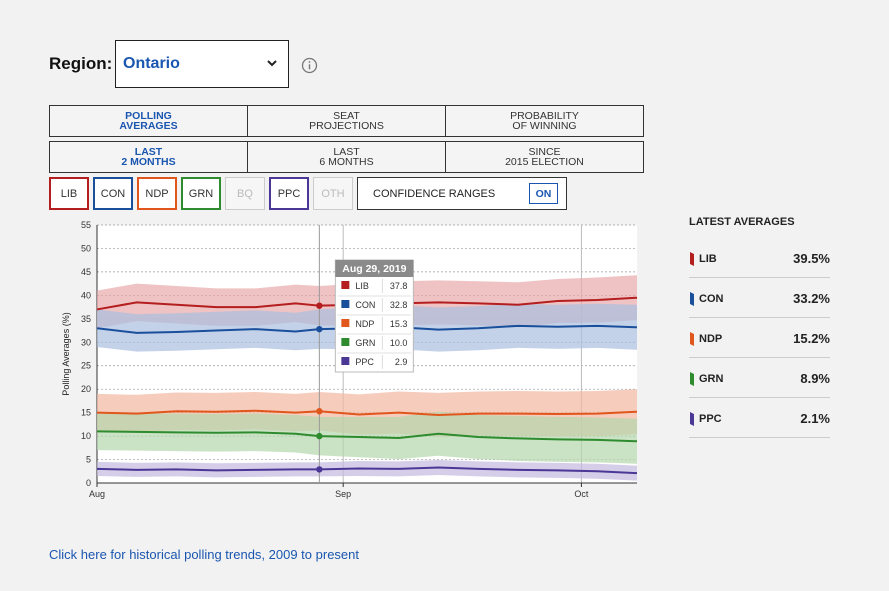 The width and height of the screenshot is (889, 591). What do you see at coordinates (364, 324) in the screenshot?
I see `tooltip-party: NDP` at bounding box center [364, 324].